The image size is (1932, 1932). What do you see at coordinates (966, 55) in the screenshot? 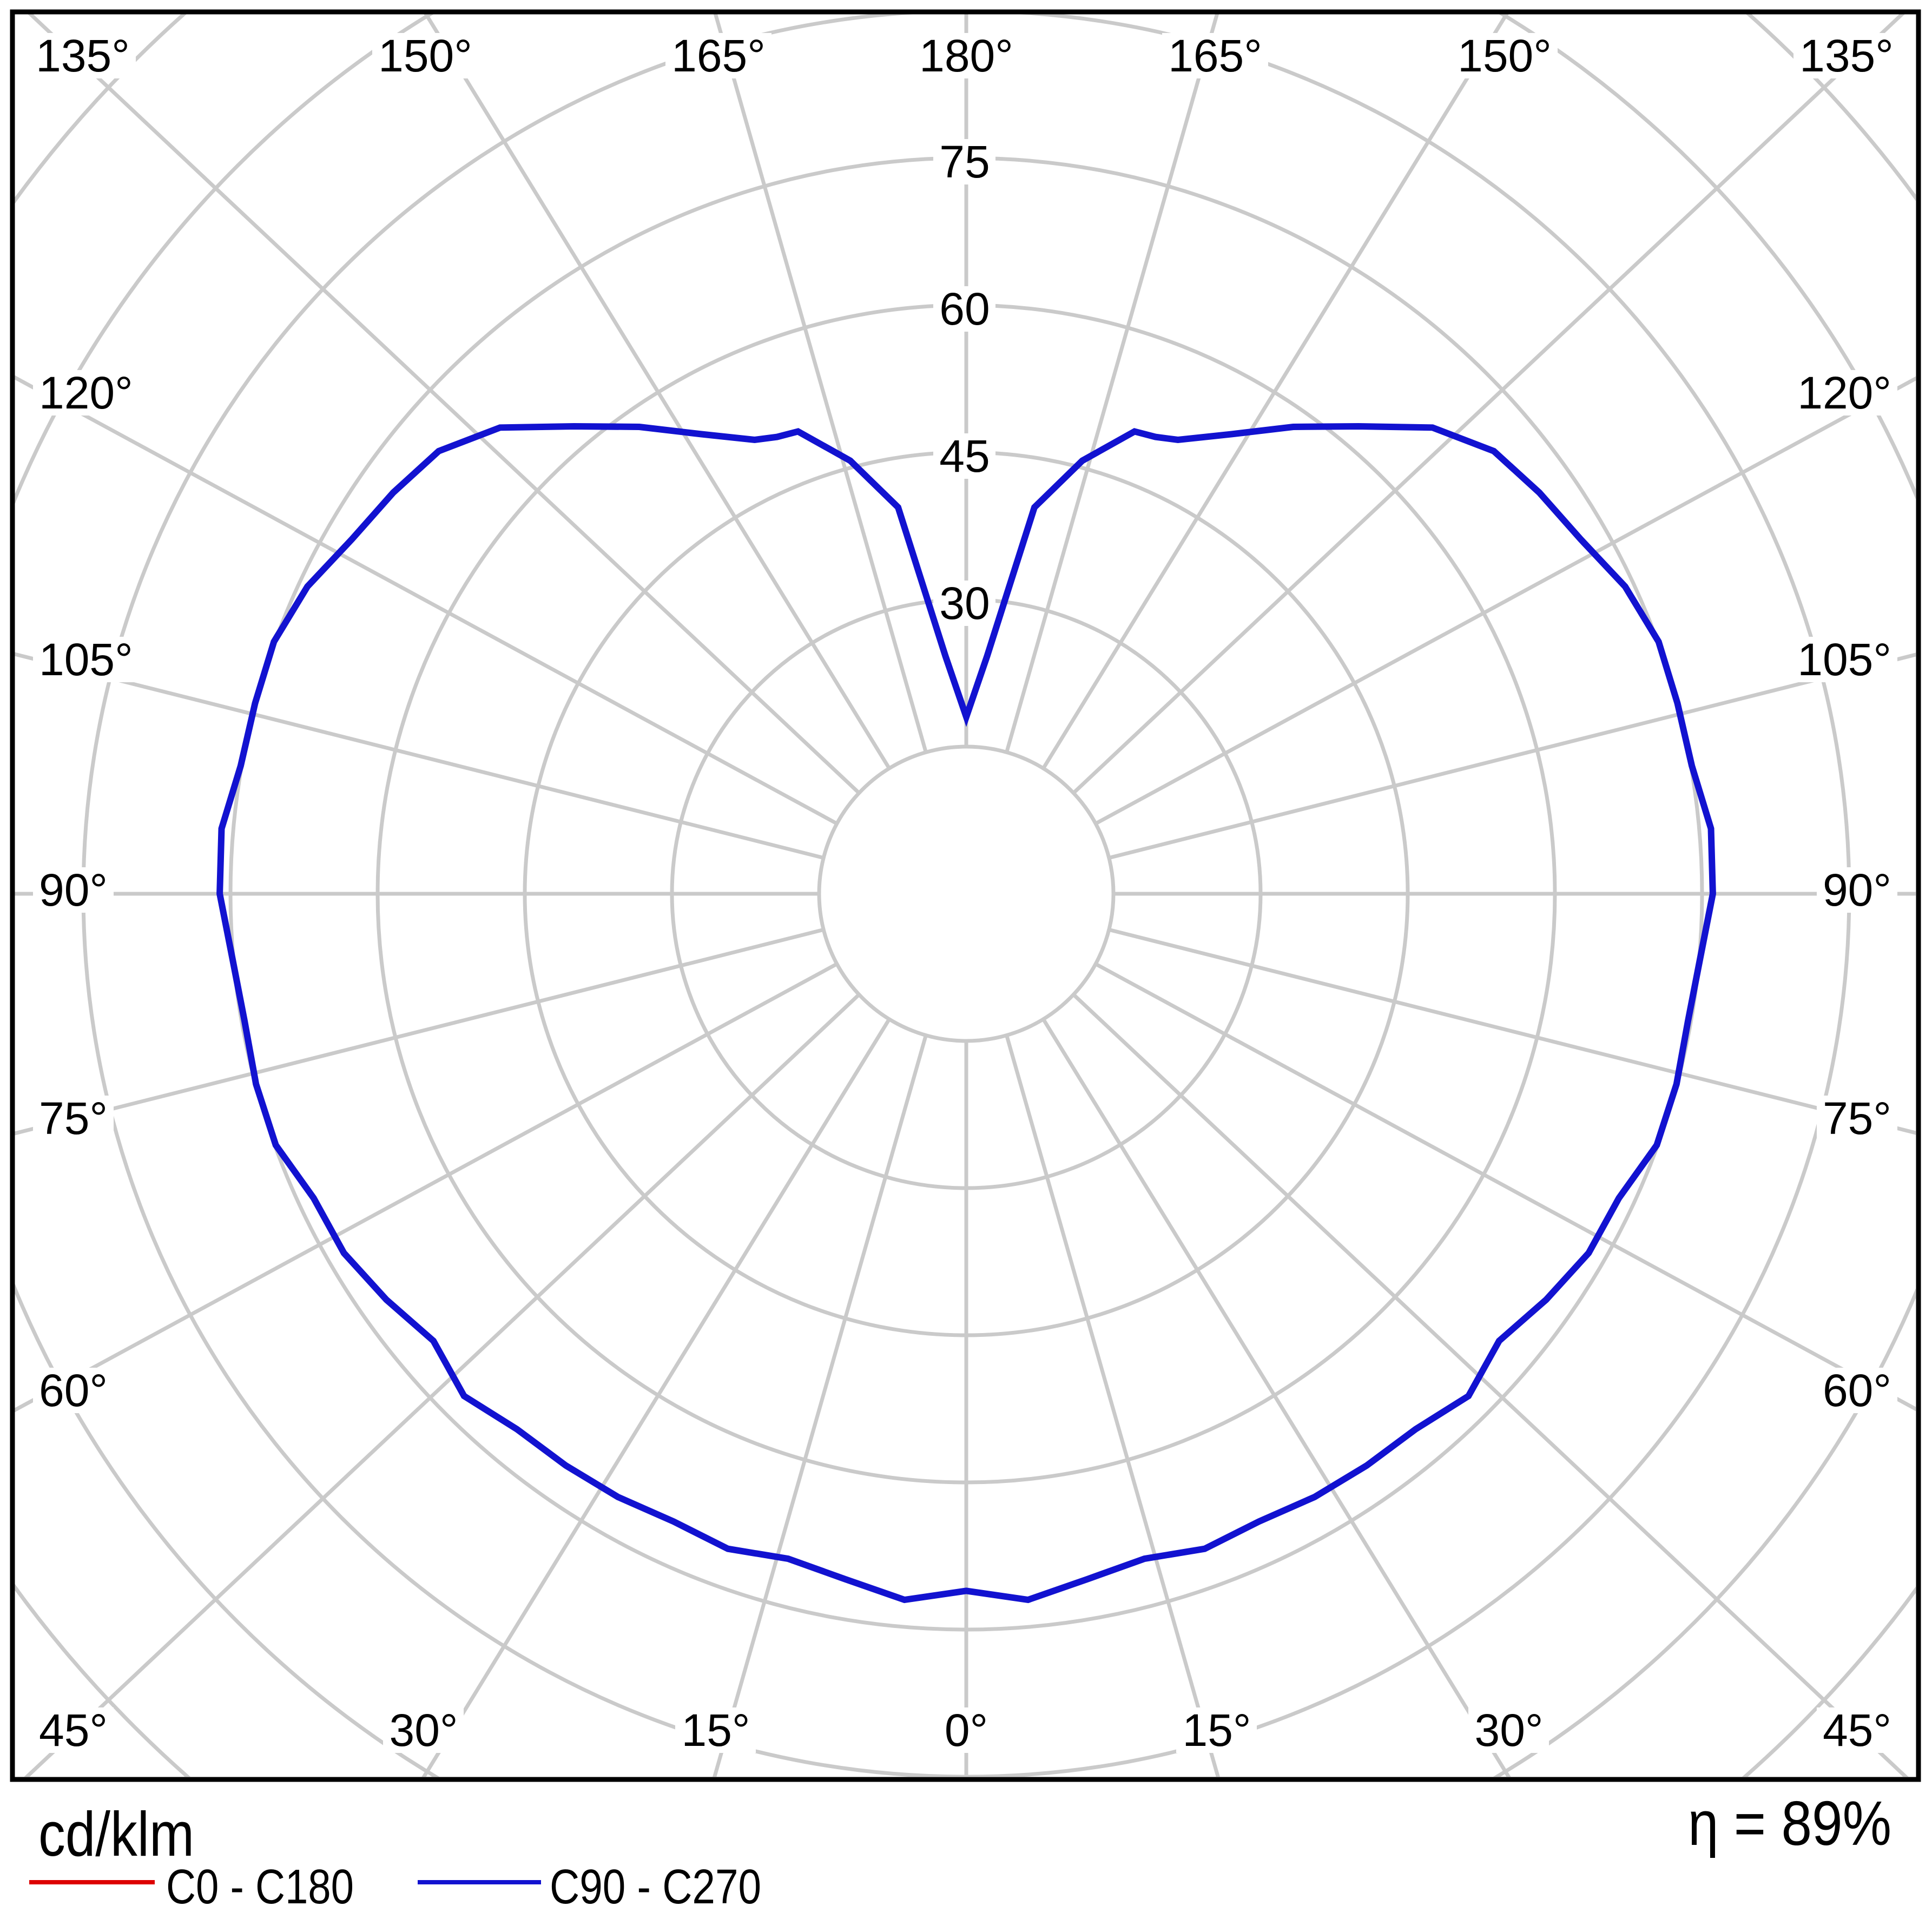
I see `svg-text: 180°` at bounding box center [966, 55].